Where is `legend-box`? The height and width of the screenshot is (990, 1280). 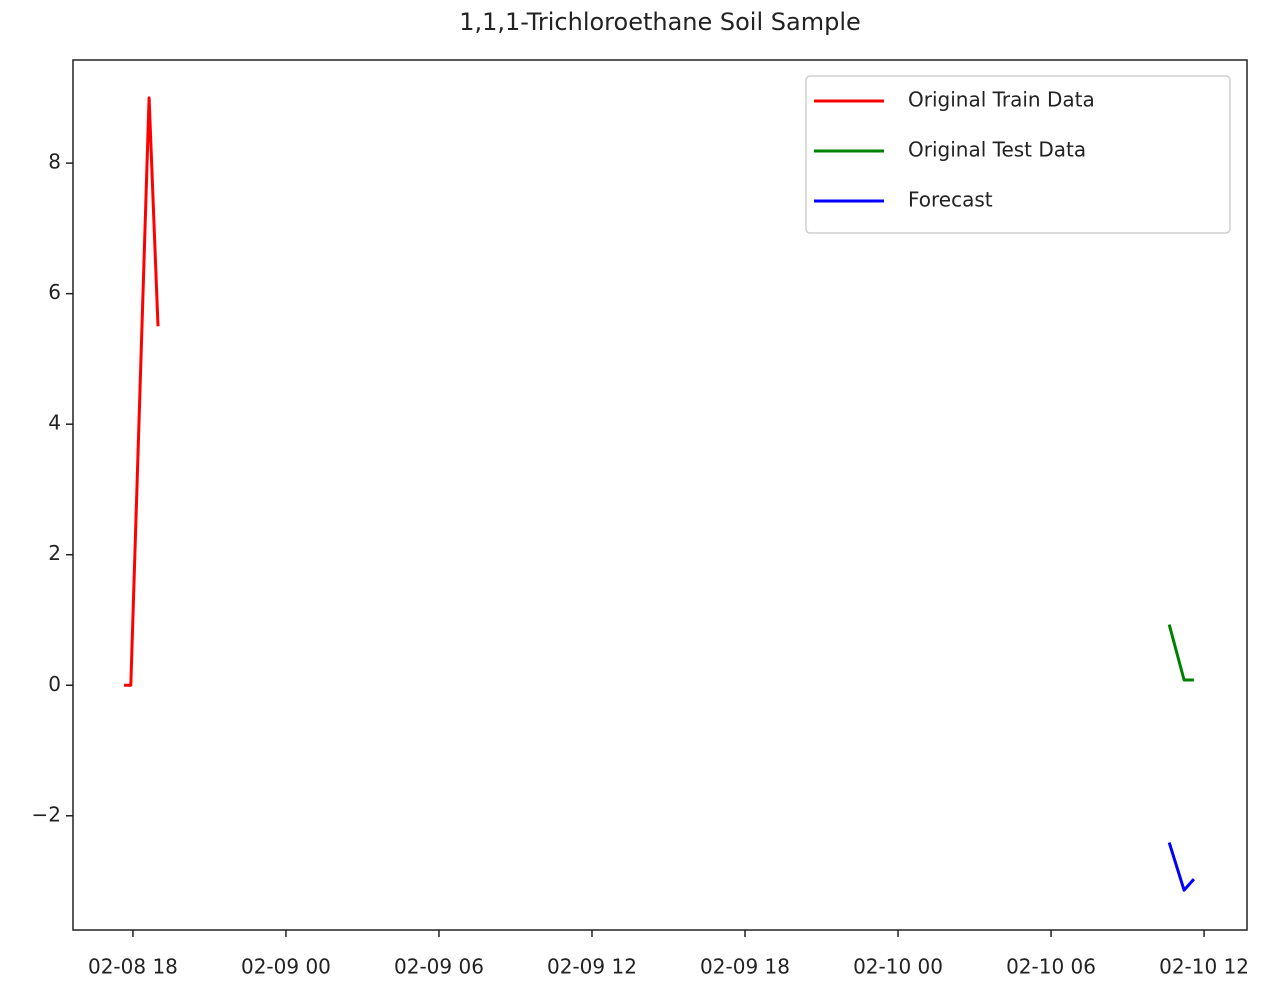
legend-box is located at coordinates (1018, 154).